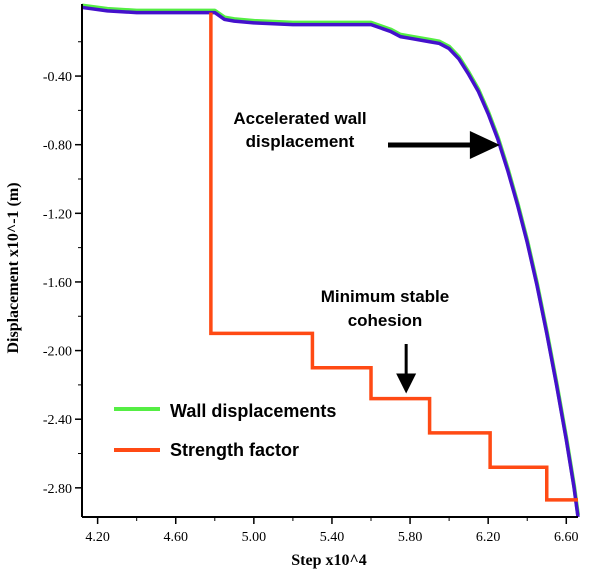  What do you see at coordinates (57, 489) in the screenshot?
I see `y-tick-label: -2.80` at bounding box center [57, 489].